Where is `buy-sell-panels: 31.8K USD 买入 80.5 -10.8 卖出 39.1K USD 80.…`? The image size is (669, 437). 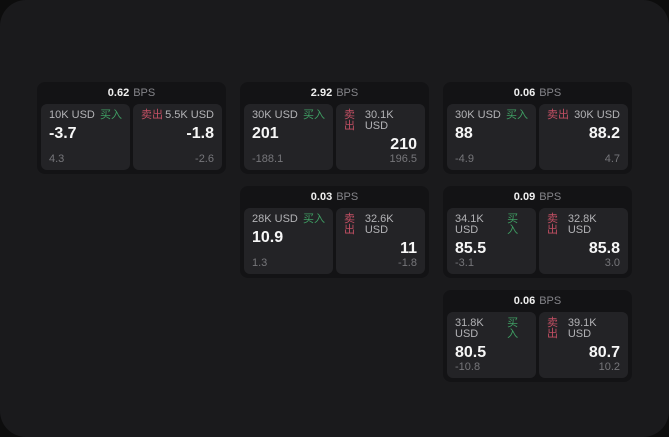 buy-sell-panels: 31.8K USD 买入 80.5 -10.8 卖出 39.1K USD 80.… is located at coordinates (537, 345).